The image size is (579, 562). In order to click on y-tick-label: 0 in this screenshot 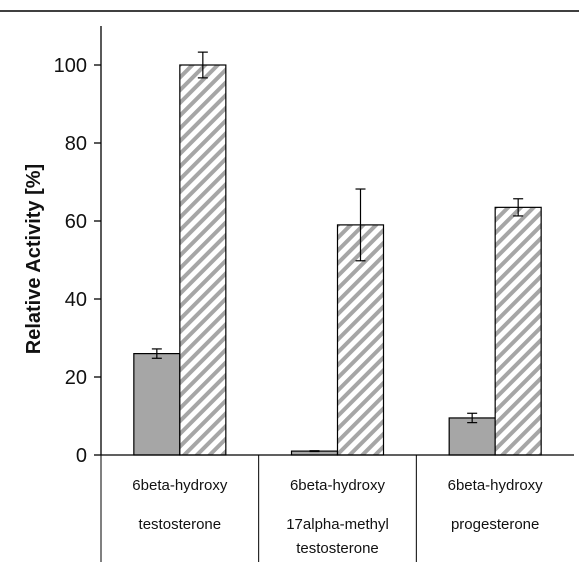, I will do `click(81, 456)`.